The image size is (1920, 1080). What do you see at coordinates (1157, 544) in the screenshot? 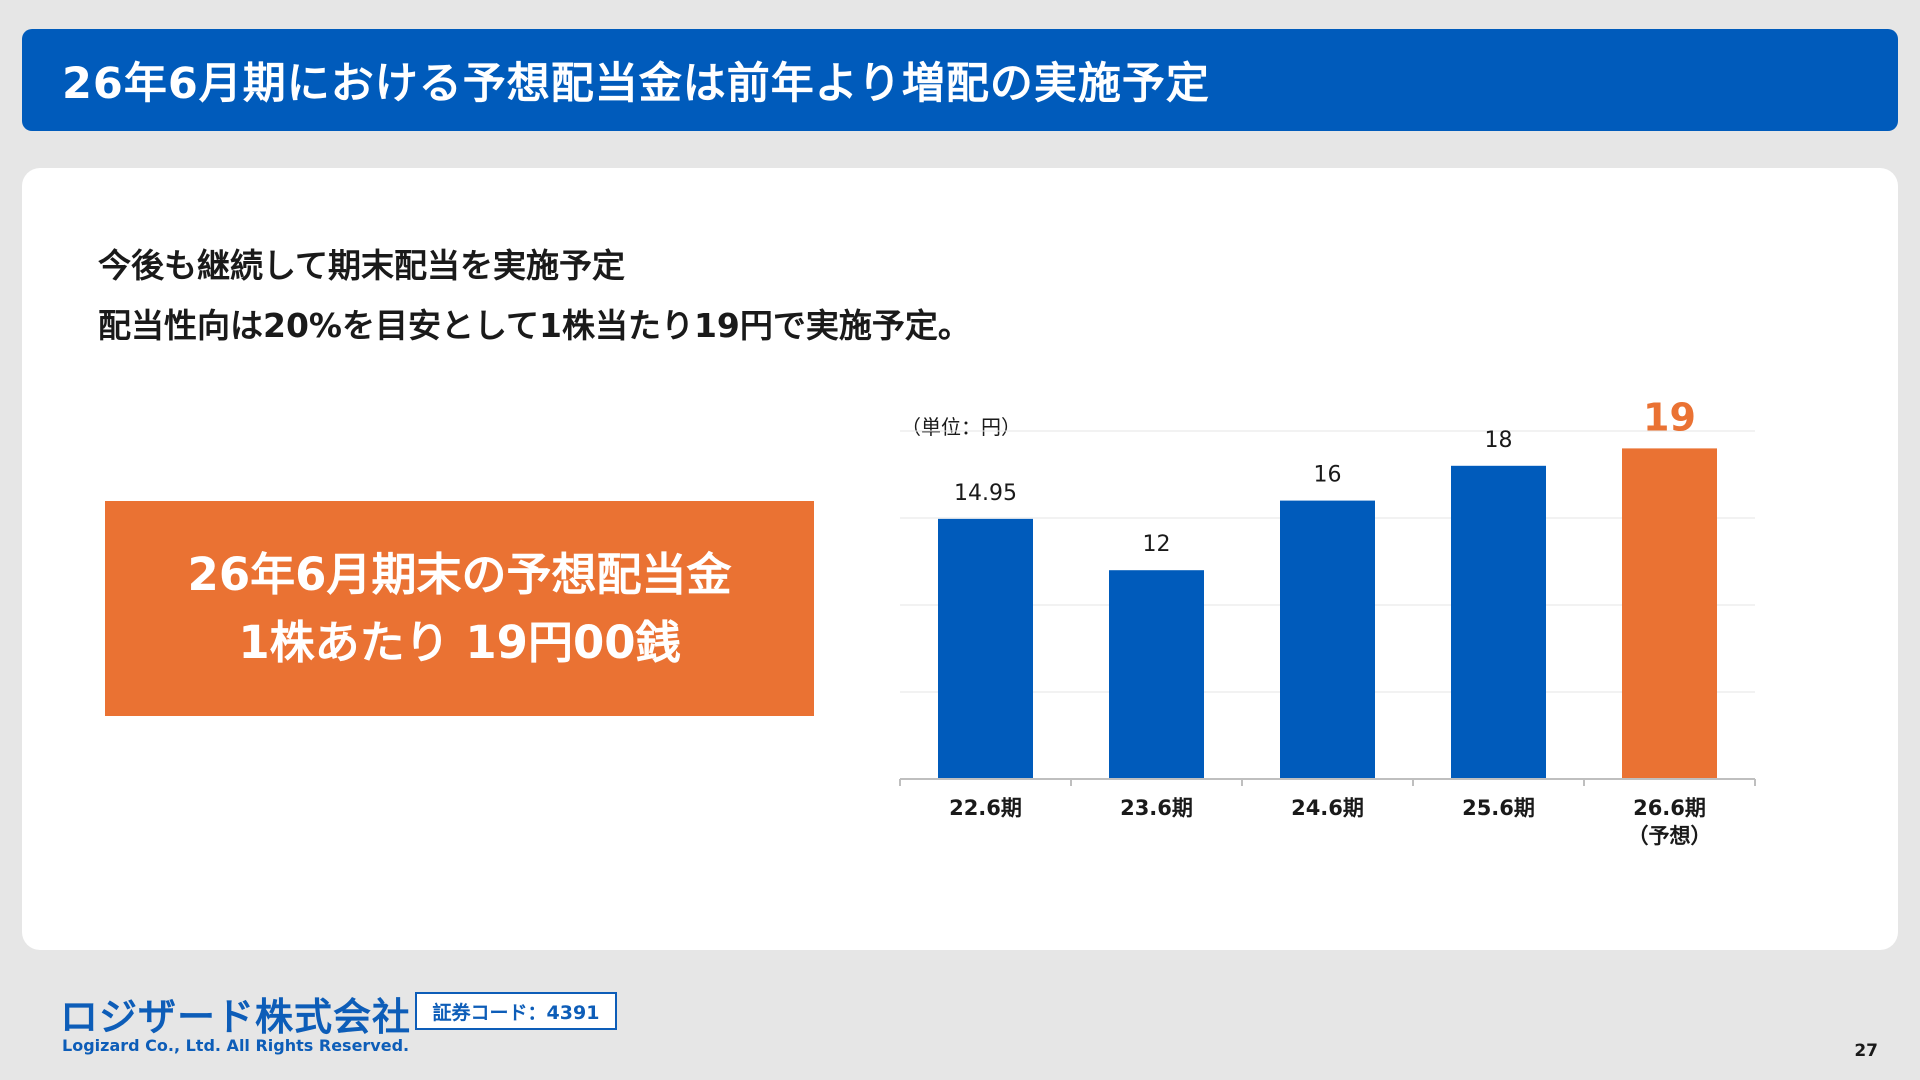
I see `value-label: 12` at bounding box center [1157, 544].